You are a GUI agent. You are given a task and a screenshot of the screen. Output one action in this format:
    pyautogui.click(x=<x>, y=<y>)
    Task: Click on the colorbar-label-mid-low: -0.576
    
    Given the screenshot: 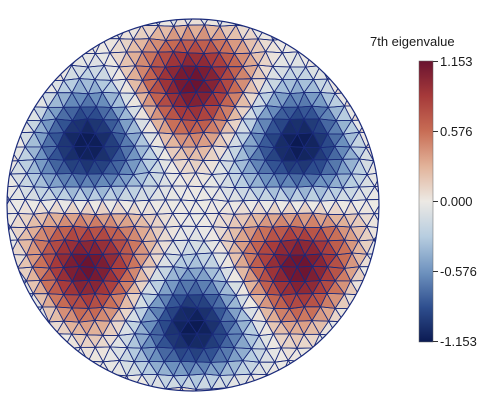 What is the action you would take?
    pyautogui.click(x=458, y=271)
    